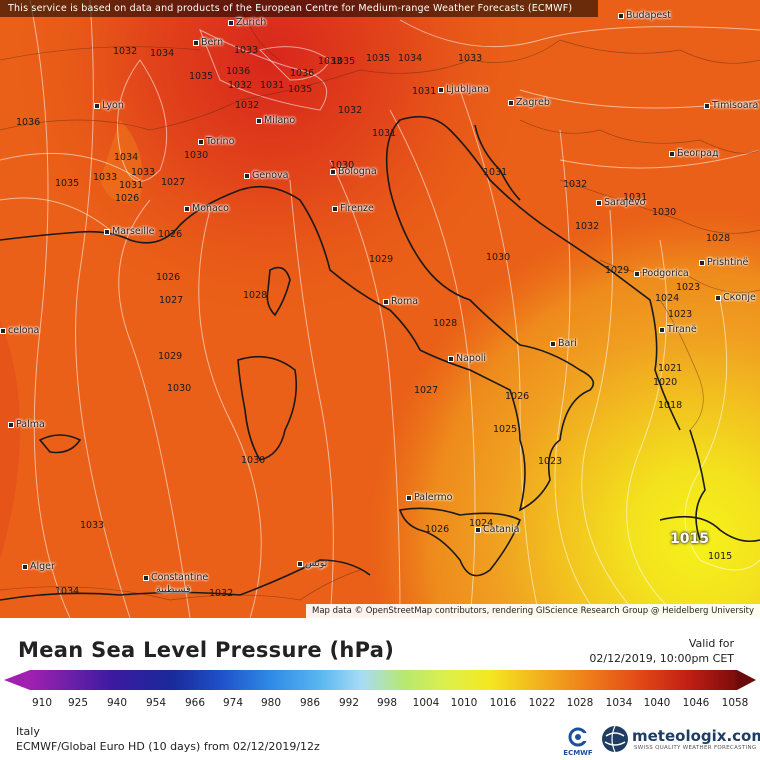 This screenshot has width=760, height=760. What do you see at coordinates (109, 105) in the screenshot?
I see `city-lyon: Lyon` at bounding box center [109, 105].